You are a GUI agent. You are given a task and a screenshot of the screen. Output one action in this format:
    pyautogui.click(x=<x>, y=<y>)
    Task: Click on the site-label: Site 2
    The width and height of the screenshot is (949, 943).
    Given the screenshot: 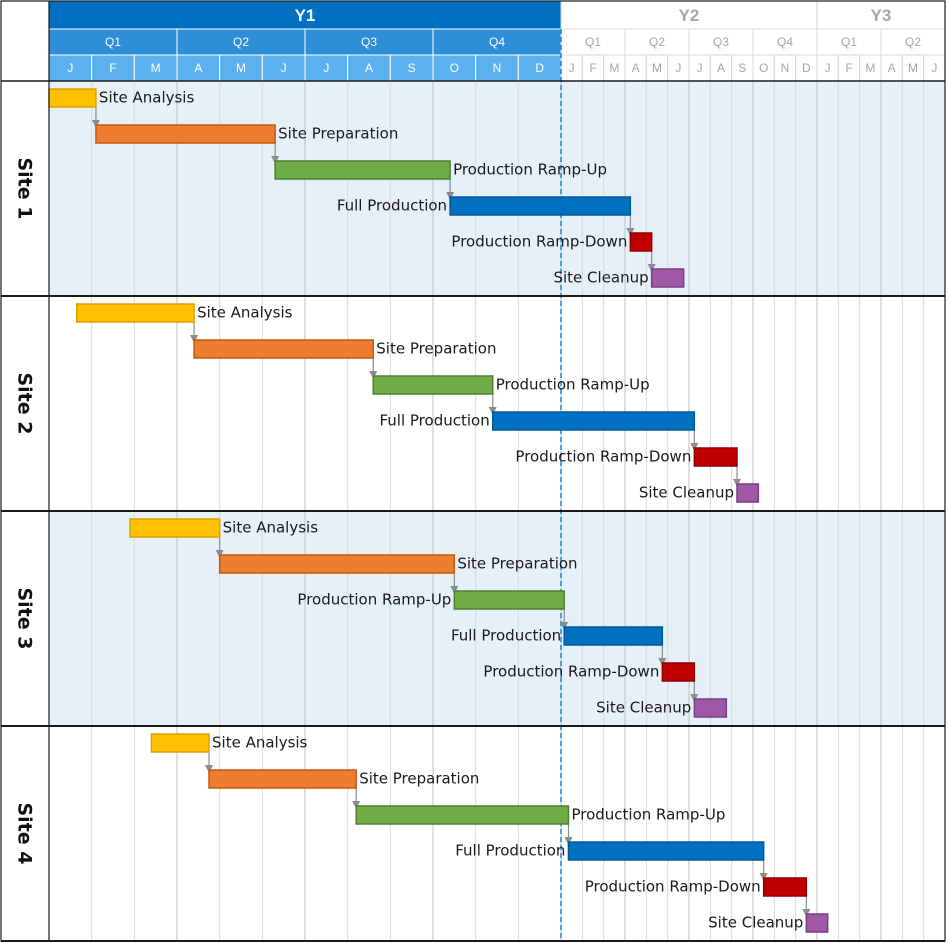 What is the action you would take?
    pyautogui.click(x=25, y=403)
    